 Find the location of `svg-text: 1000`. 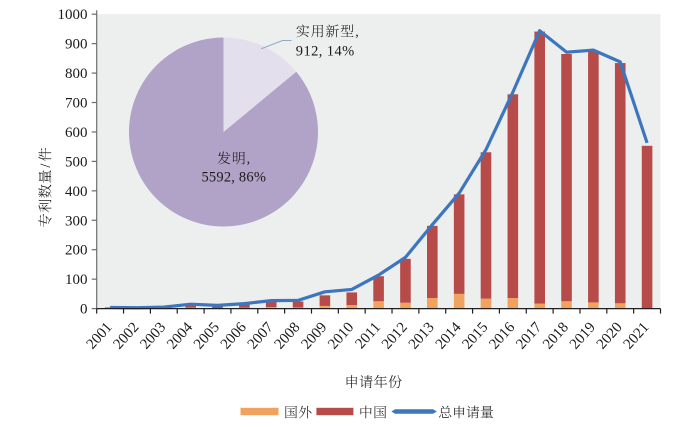

svg-text: 1000 is located at coordinates (73, 15).